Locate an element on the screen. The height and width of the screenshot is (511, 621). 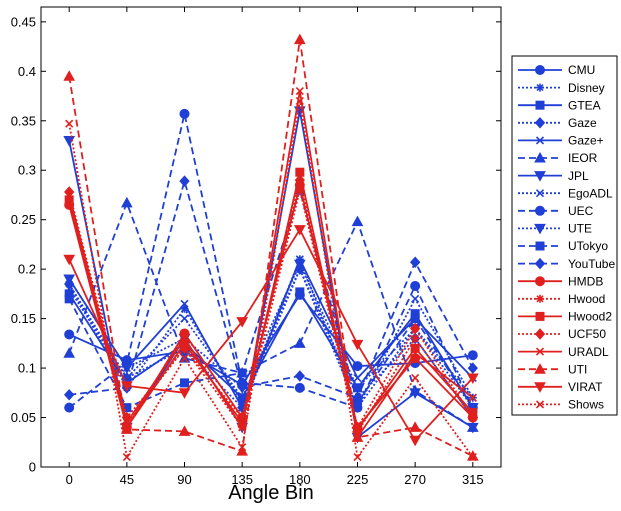
legend-item: Shows is located at coordinates (561, 405).